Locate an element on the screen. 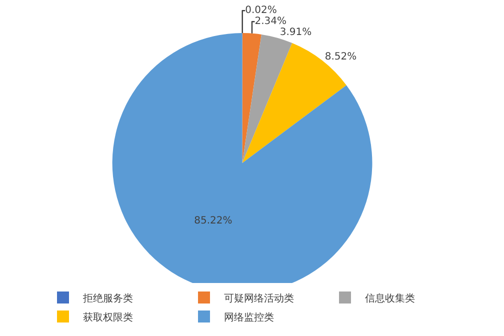 Image resolution: width=504 pixels, height=336 pixels. data-label: 8.52% is located at coordinates (340, 57).